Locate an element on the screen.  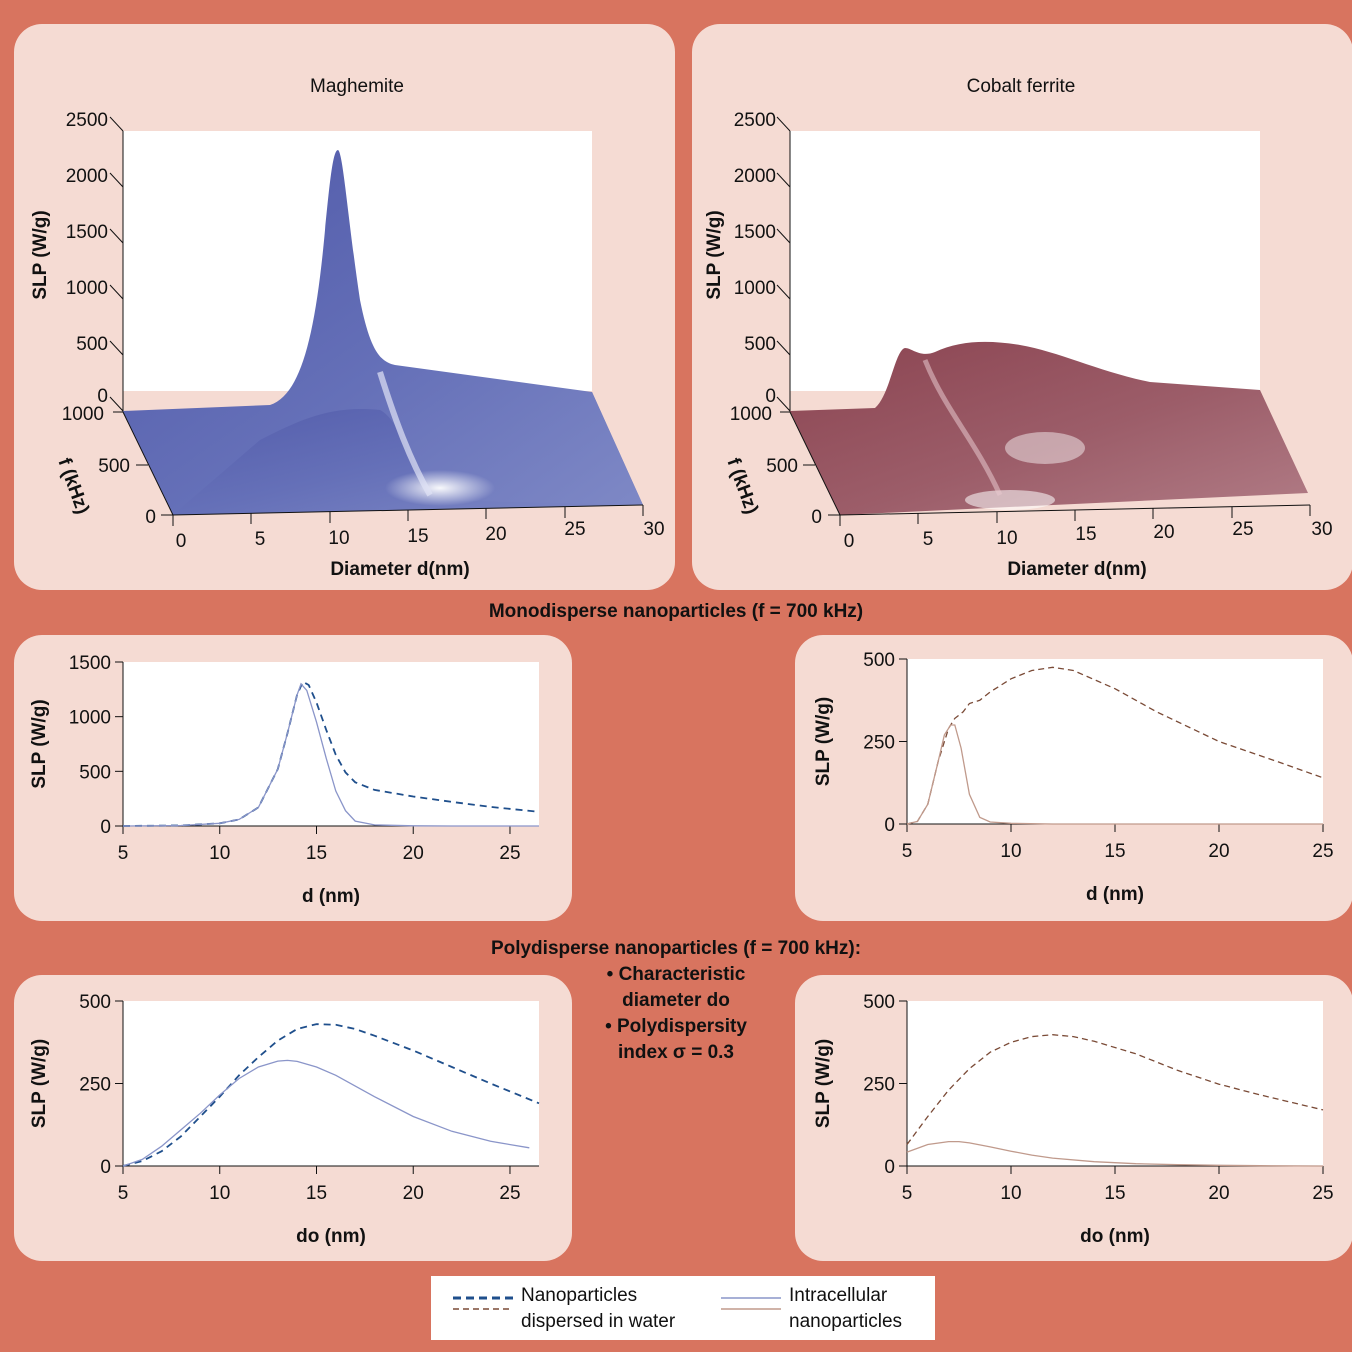
legend-cell-line1: Intracellular is located at coordinates (838, 1295).